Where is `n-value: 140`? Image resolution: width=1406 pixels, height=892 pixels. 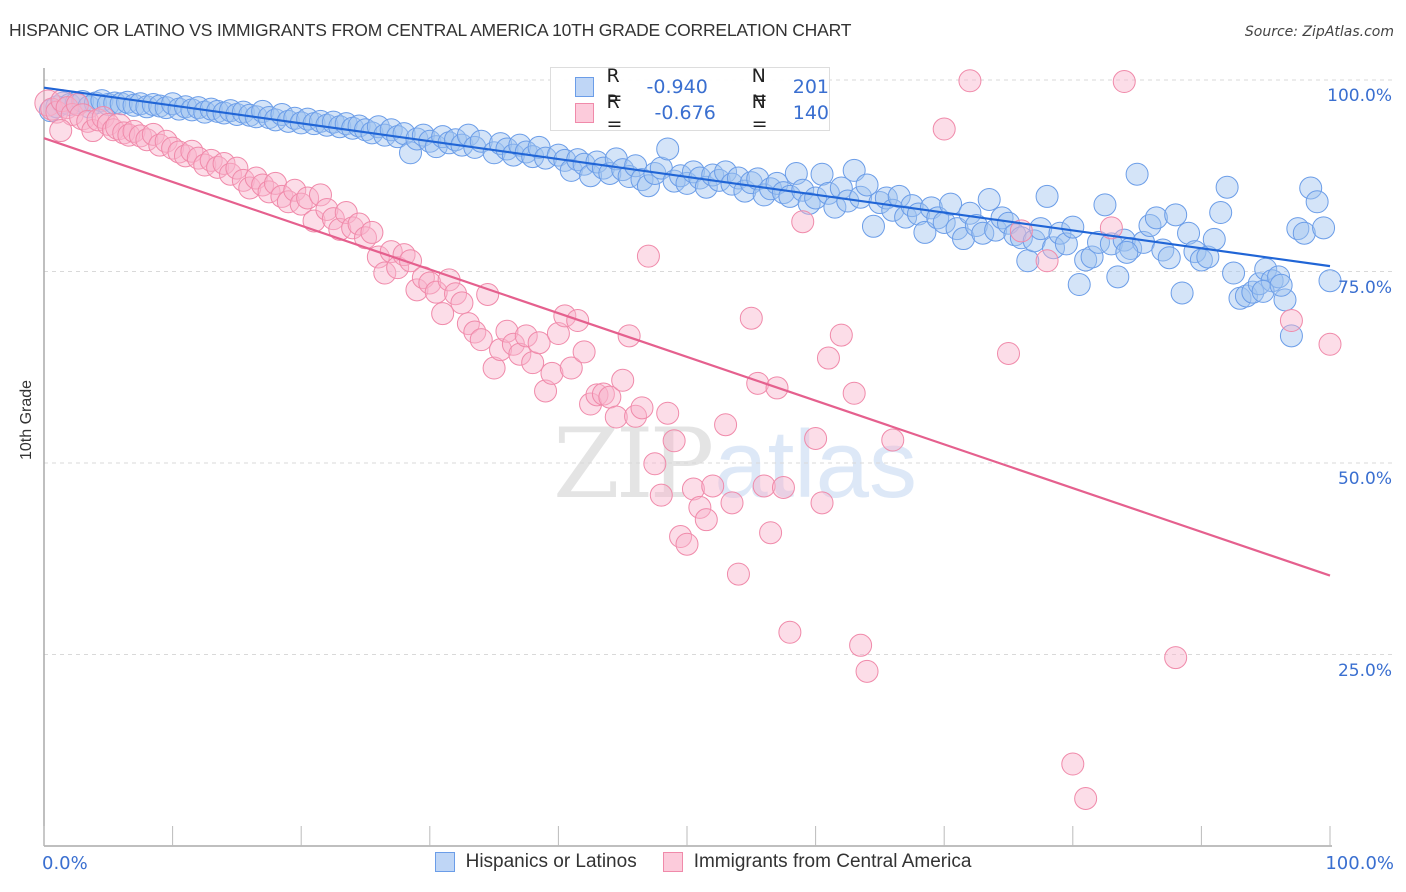
n-value: 140 is located at coordinates (810, 113).